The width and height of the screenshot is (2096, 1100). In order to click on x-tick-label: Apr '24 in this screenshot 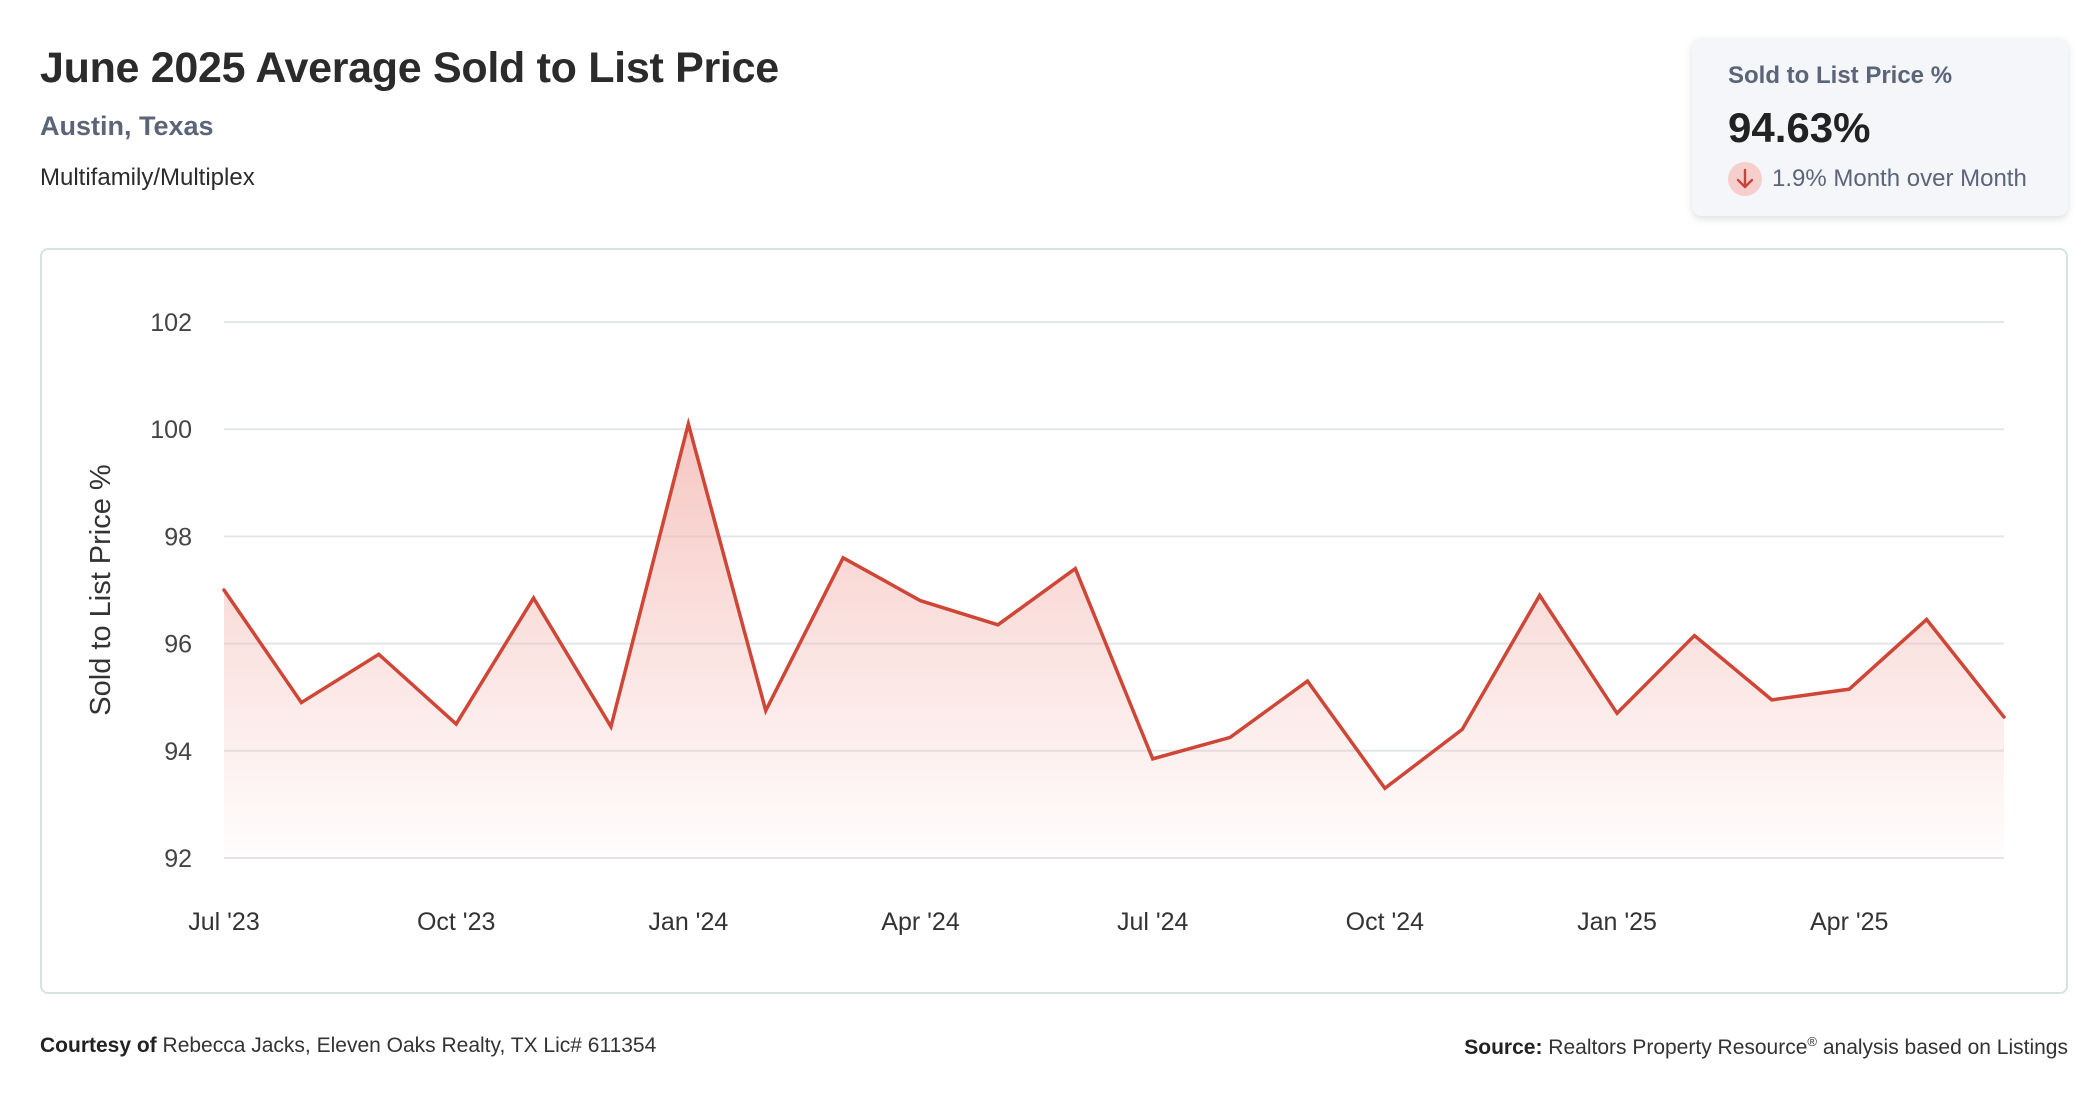, I will do `click(920, 922)`.